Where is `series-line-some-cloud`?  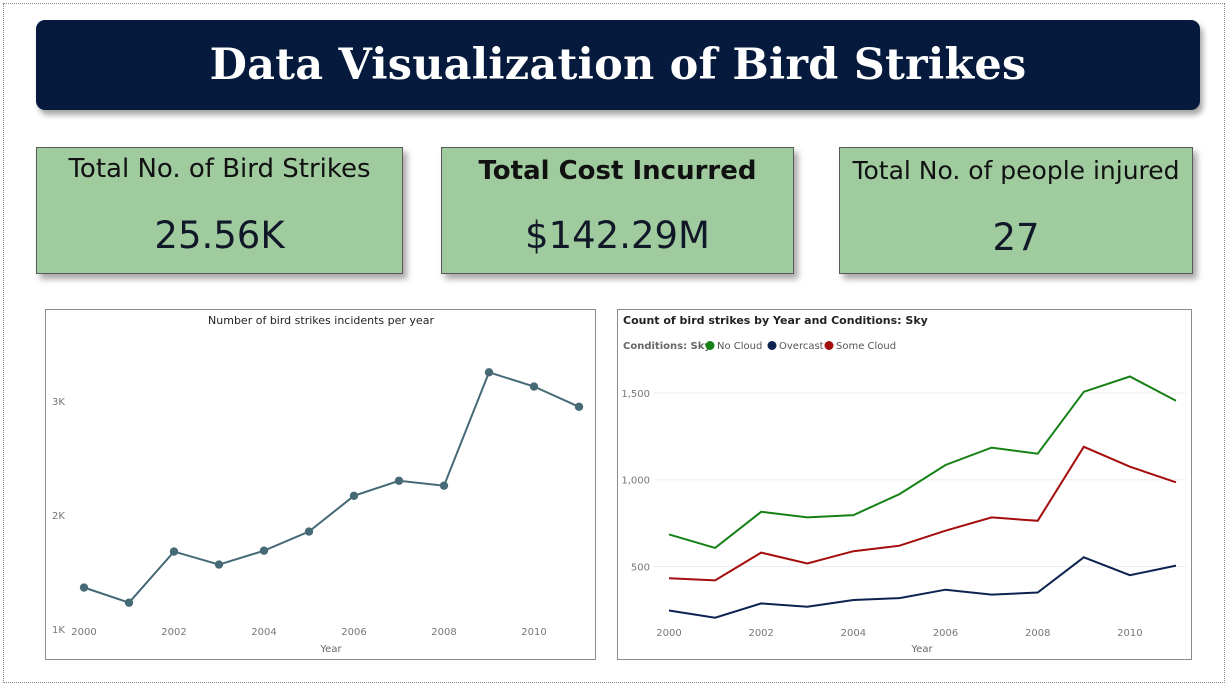
series-line-some-cloud is located at coordinates (922, 513).